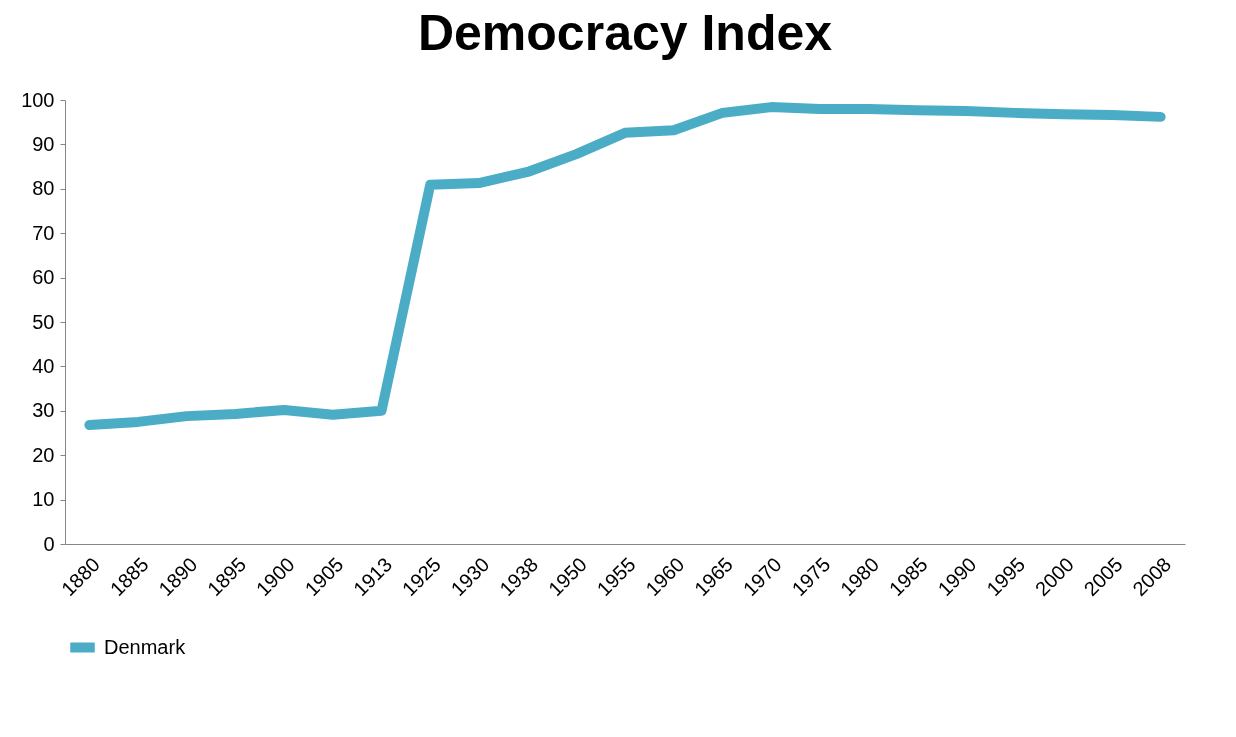 The image size is (1236, 737). I want to click on y-tick-label: 40, so click(43, 365).